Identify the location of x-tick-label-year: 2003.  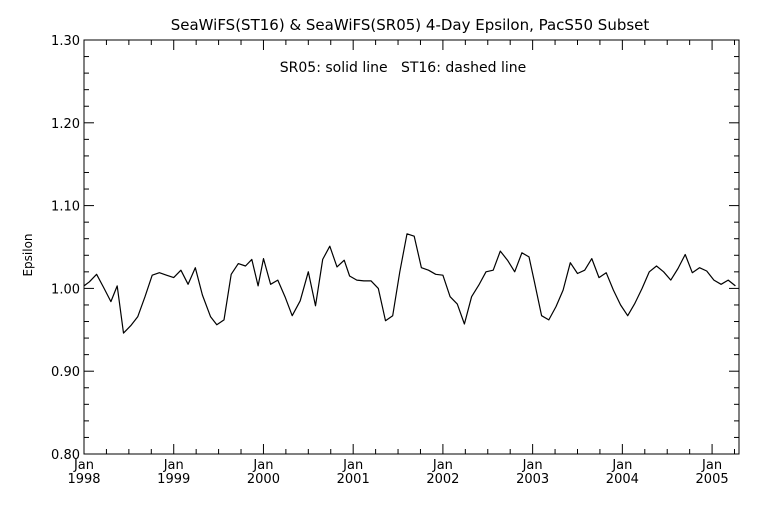
(532, 479).